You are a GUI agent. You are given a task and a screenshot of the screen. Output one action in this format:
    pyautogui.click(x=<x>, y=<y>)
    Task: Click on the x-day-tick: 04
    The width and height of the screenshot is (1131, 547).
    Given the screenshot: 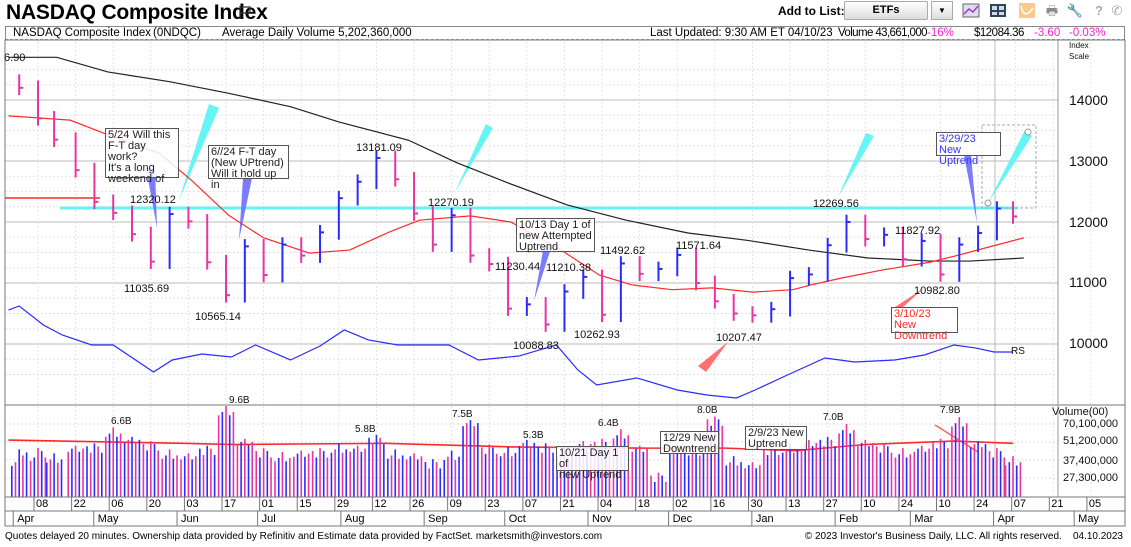 What is the action you would take?
    pyautogui.click(x=606, y=504)
    